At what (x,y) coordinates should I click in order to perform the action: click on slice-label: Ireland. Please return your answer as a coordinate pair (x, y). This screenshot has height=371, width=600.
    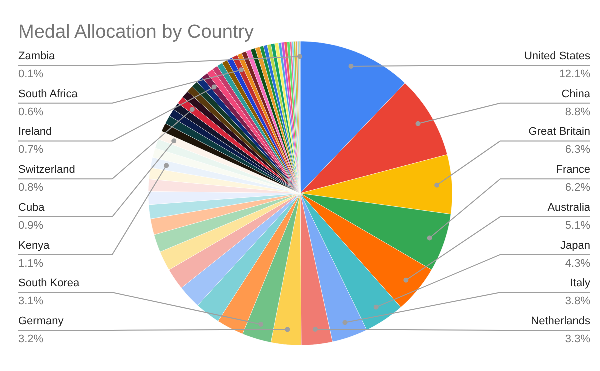
    Looking at the image, I should click on (35, 132).